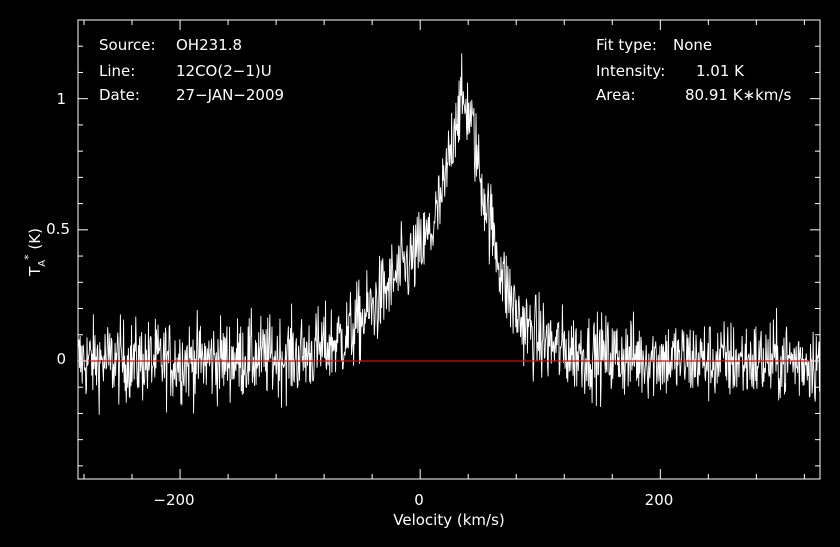  What do you see at coordinates (659, 500) in the screenshot?
I see `x-tick-label: 200` at bounding box center [659, 500].